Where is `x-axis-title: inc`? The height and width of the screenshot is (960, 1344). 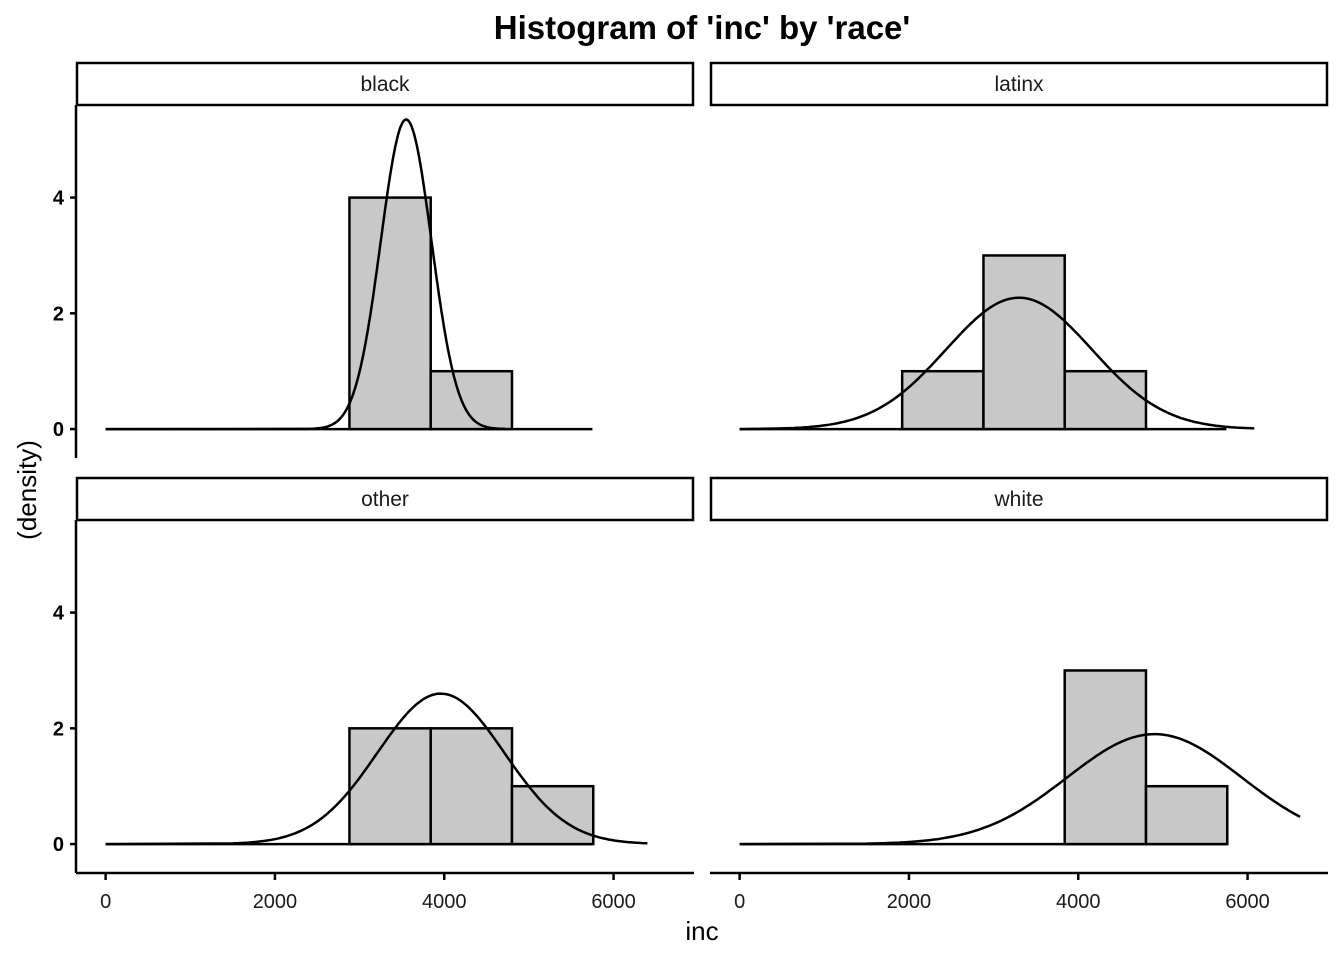
x-axis-title: inc is located at coordinates (701, 931).